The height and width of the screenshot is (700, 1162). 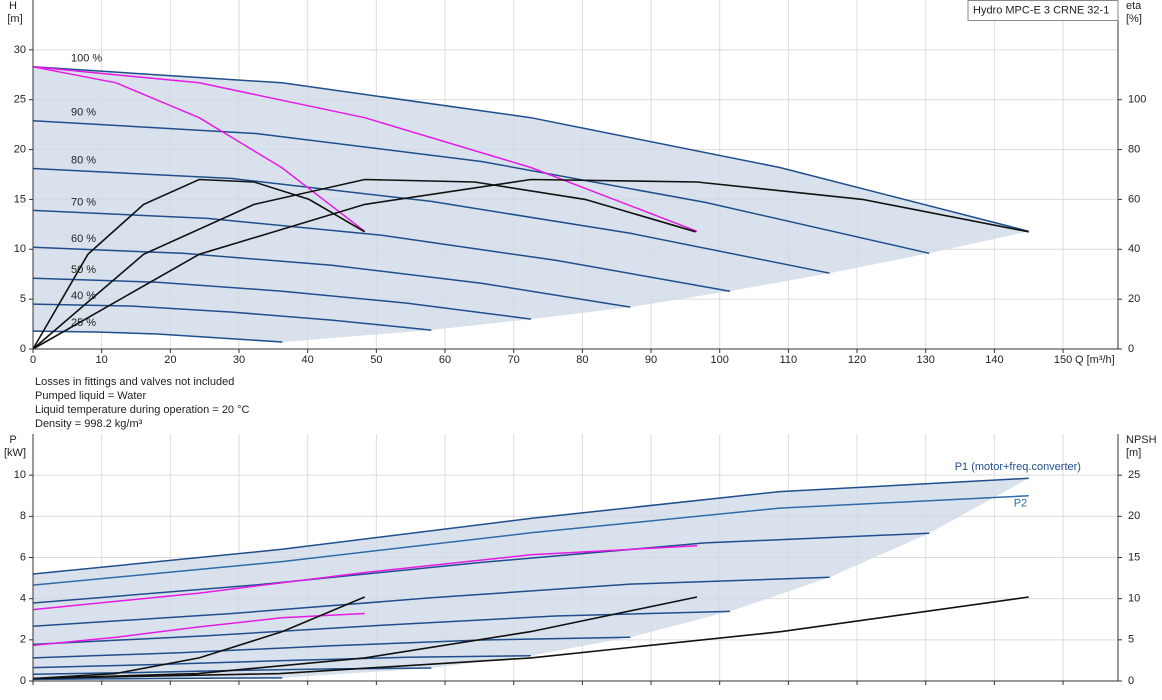 What do you see at coordinates (91, 396) in the screenshot?
I see `note: Pumped liquid = Water` at bounding box center [91, 396].